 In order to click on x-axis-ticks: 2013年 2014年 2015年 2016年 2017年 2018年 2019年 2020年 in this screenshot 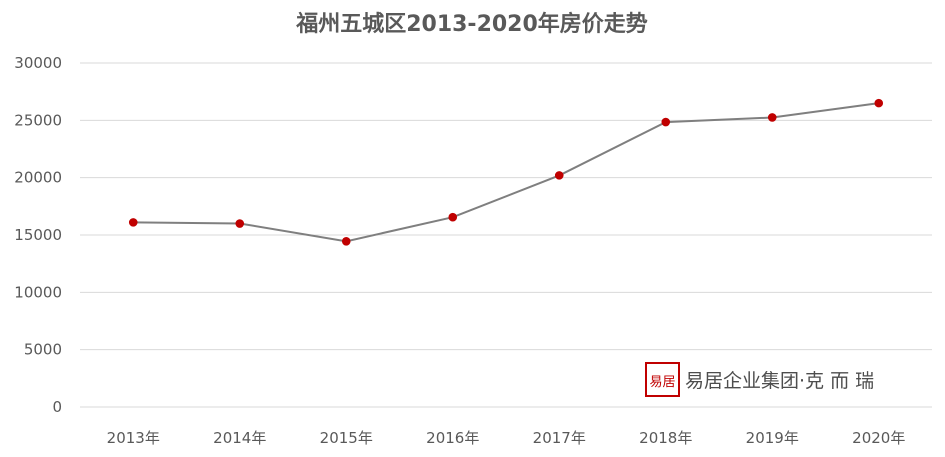, I will do `click(506, 438)`.